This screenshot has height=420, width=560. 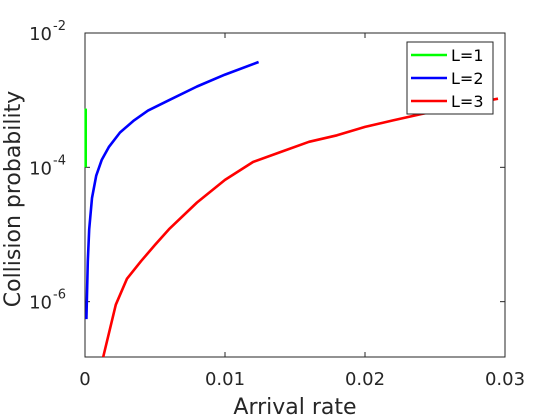 I want to click on y-tick-label-exponent: -2, so click(x=59, y=26).